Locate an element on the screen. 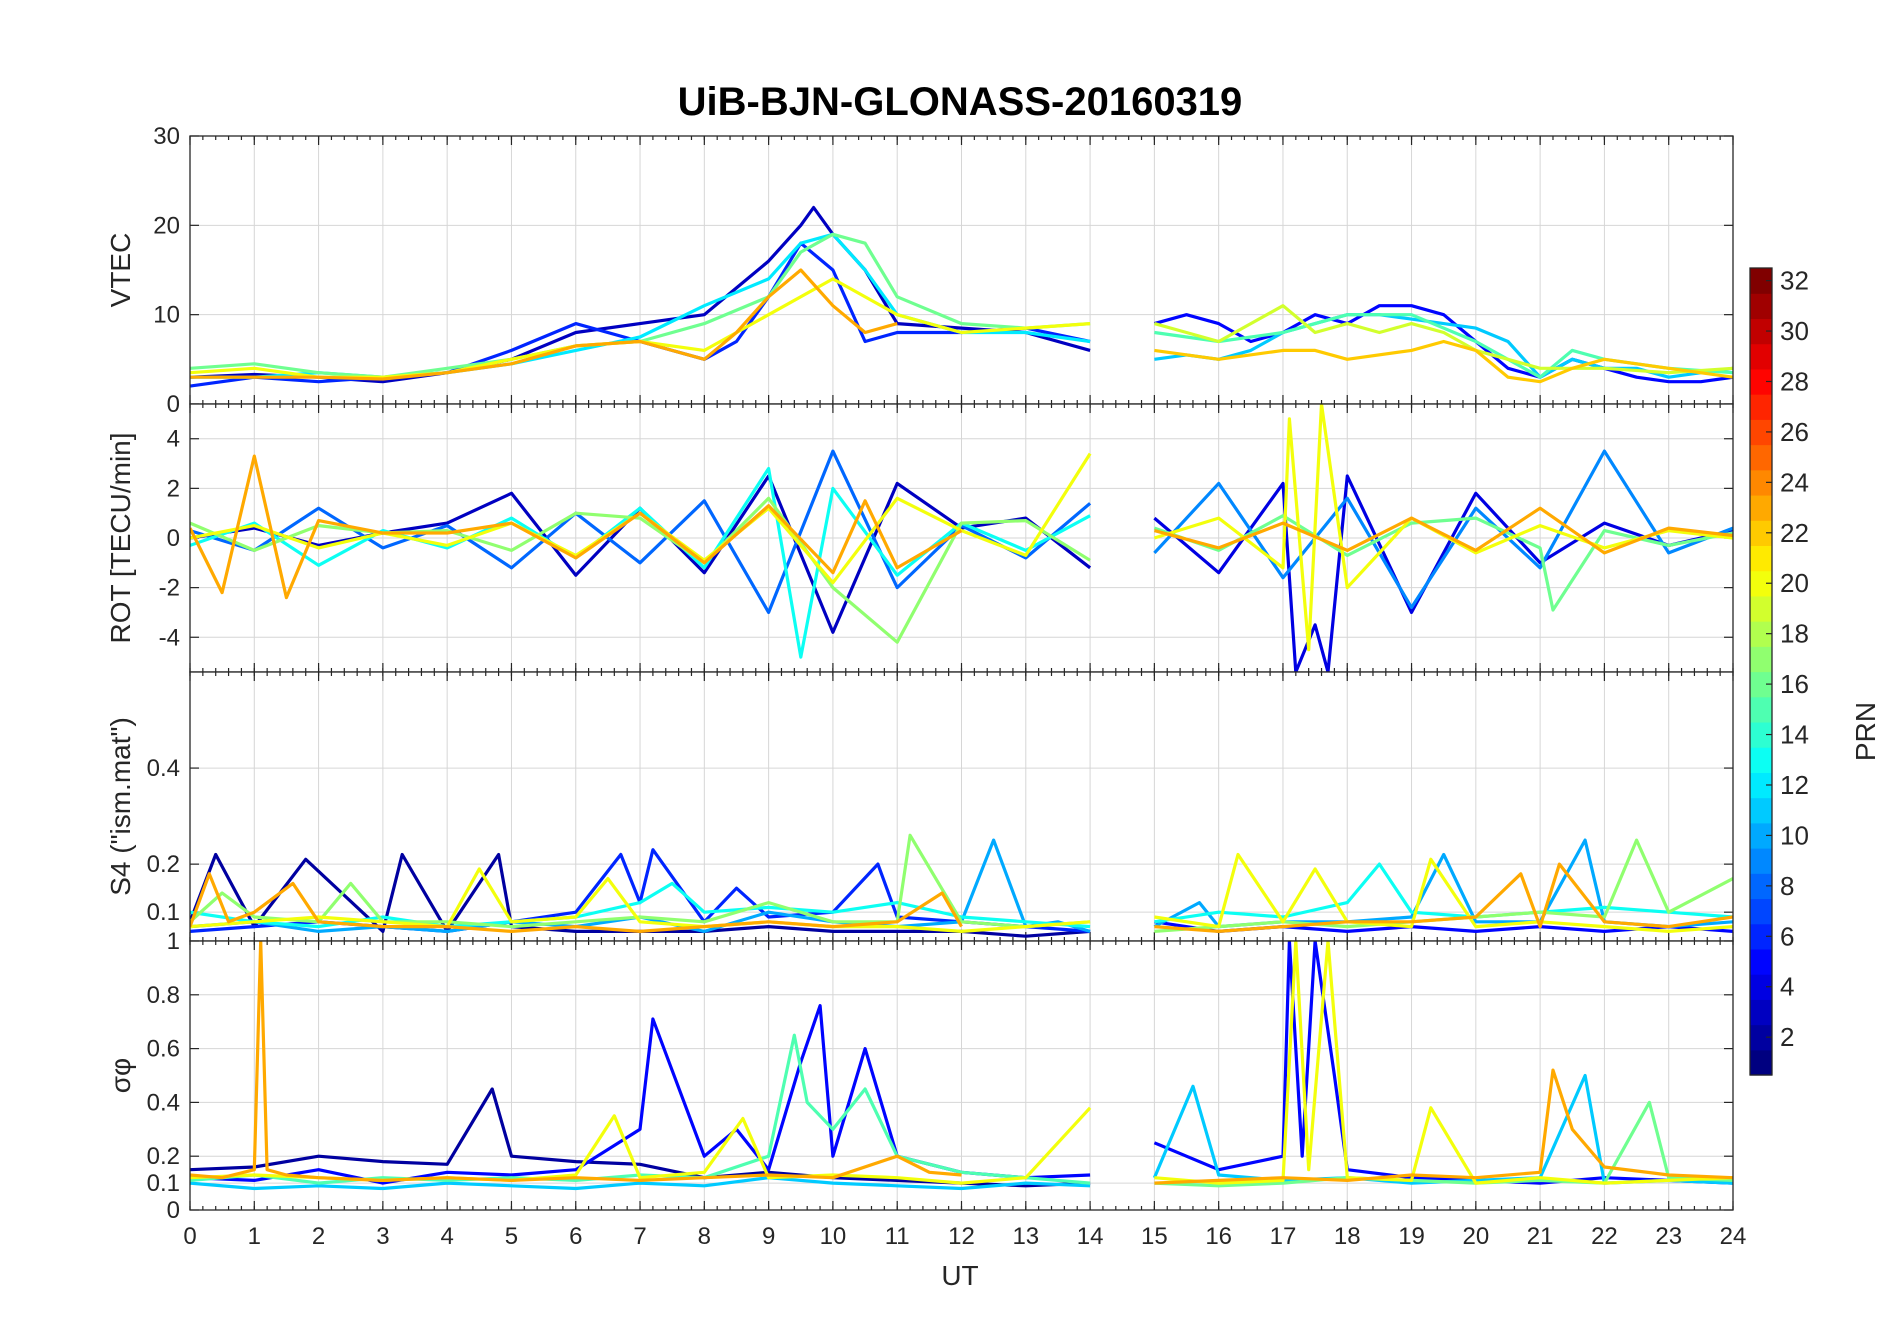 This screenshot has height=1330, width=1902. y-axis-label: S4 ("ism.mat") is located at coordinates (120, 806).